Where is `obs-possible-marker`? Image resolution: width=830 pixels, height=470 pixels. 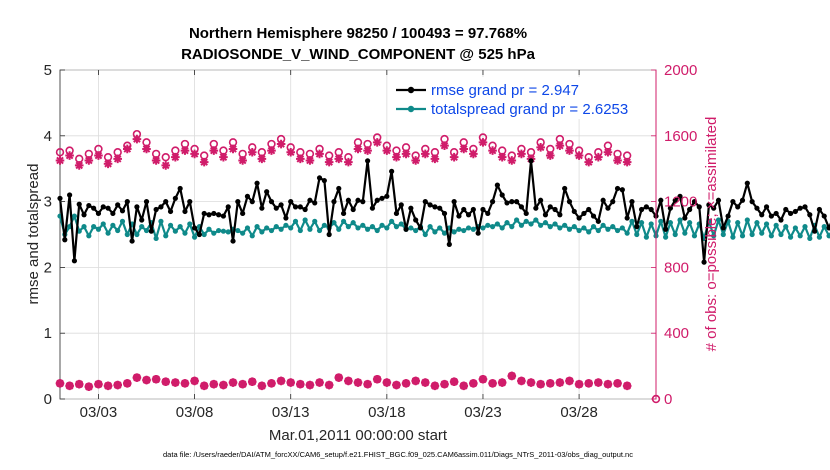
obs-possible-marker is located at coordinates (165, 157).